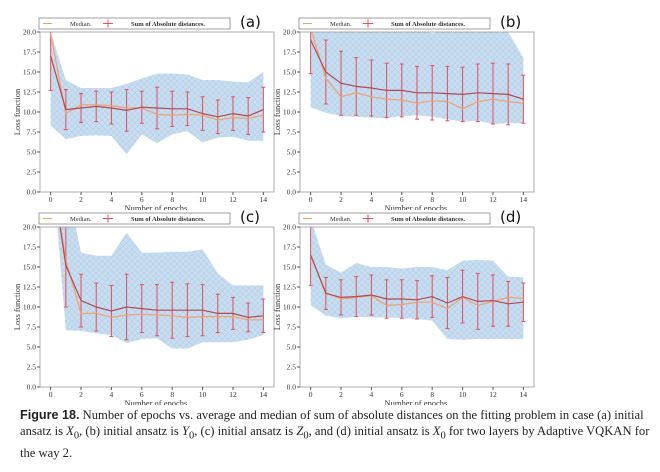 This screenshot has height=472, width=660. Describe the element at coordinates (185, 431) in the screenshot. I see `caption-var: Y` at that location.